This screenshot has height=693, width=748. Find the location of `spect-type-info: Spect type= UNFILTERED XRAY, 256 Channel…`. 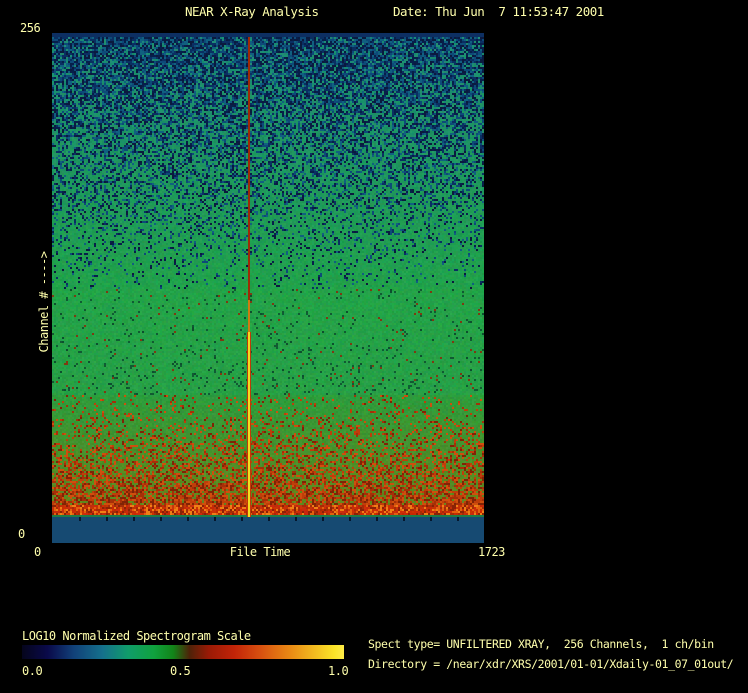

spect-type-info: Spect type= UNFILTERED XRAY, 256 Channel… is located at coordinates (541, 644).